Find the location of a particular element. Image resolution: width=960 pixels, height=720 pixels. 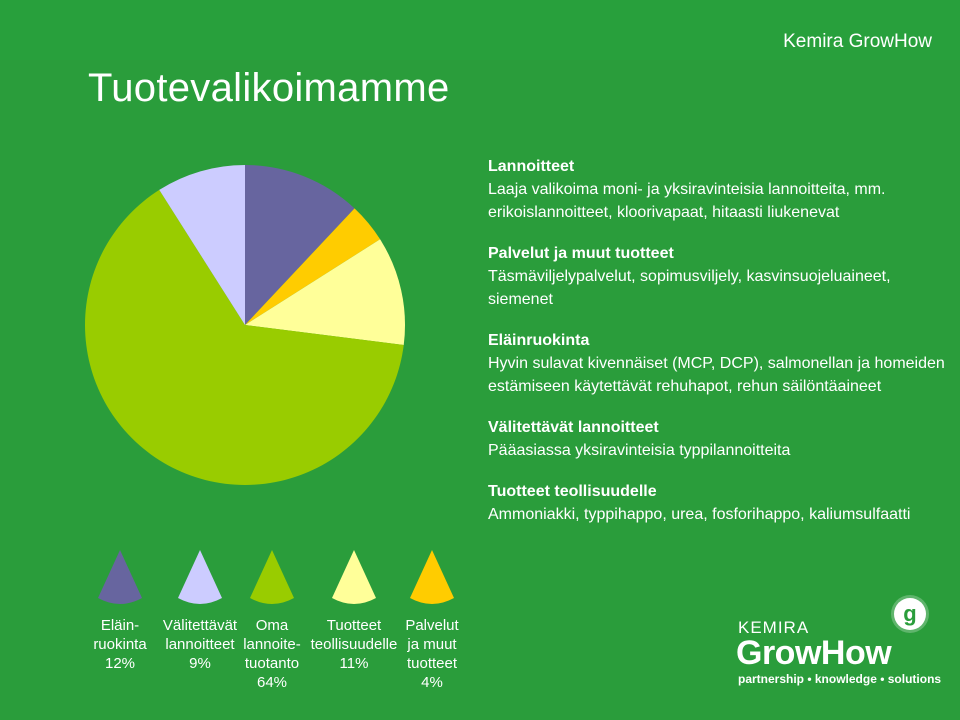

legend-label-line: 9% is located at coordinates (200, 663).